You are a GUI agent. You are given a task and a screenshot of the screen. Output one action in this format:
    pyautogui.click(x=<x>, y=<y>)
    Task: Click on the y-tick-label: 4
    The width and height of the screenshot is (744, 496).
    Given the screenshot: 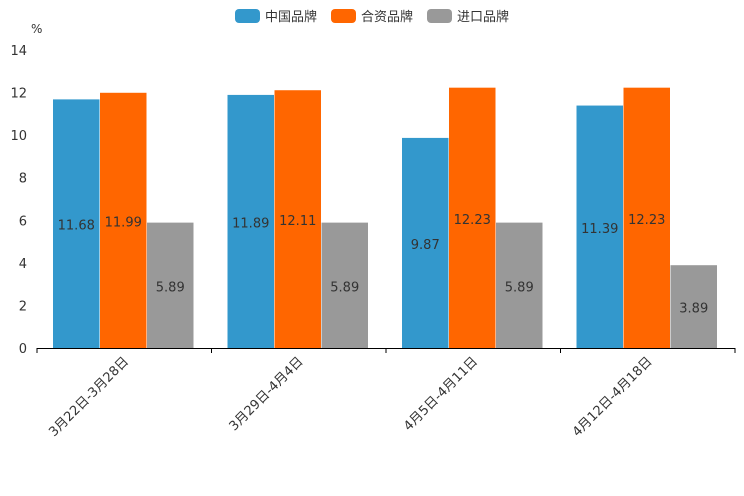 What is the action you would take?
    pyautogui.click(x=23, y=264)
    